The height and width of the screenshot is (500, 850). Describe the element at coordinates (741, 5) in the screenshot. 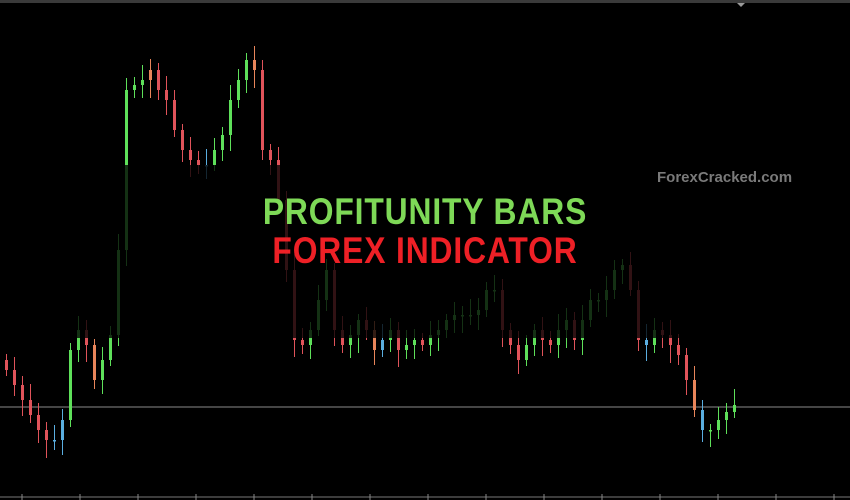

I see `shift-marker-icon` at that location.